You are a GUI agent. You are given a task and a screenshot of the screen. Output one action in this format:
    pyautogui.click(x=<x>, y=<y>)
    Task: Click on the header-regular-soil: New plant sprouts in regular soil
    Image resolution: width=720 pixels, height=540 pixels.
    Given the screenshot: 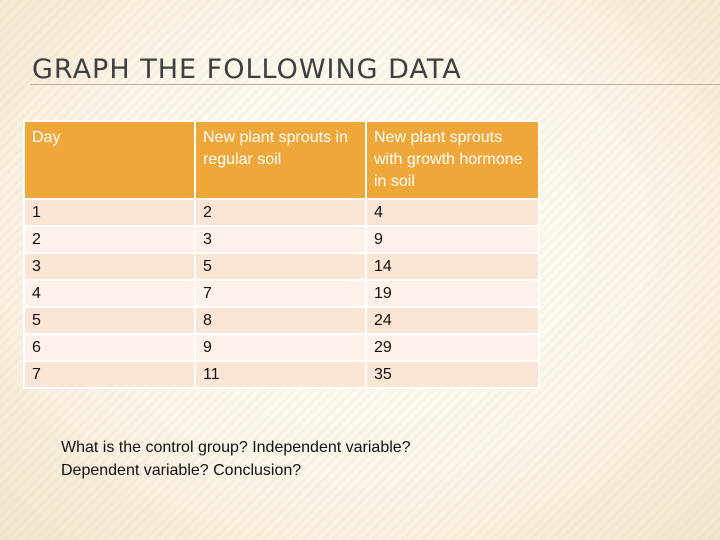 What is the action you would take?
    pyautogui.click(x=280, y=160)
    